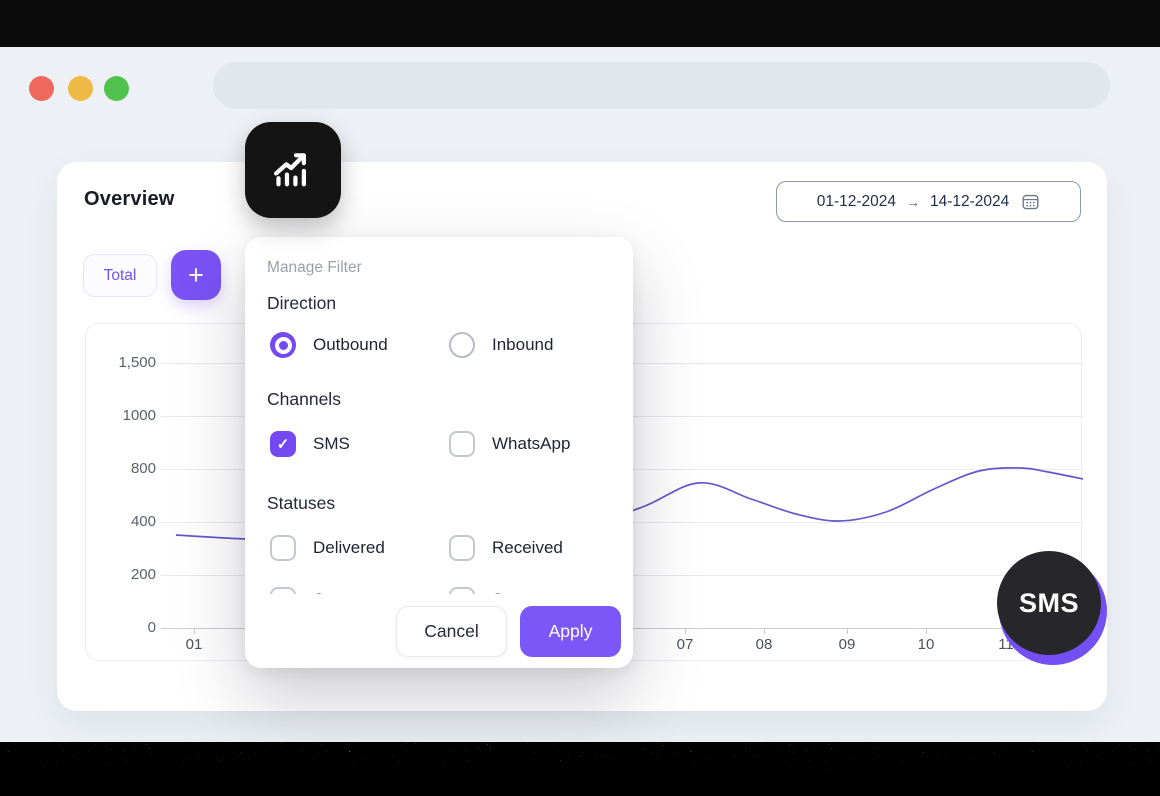 The width and height of the screenshot is (1160, 796). I want to click on trending-up-chart-icon, so click(293, 170).